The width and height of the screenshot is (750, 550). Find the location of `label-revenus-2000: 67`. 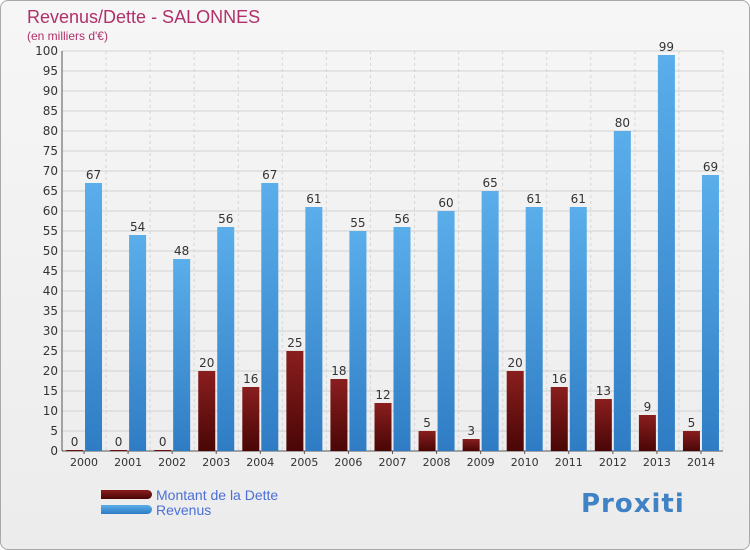

label-revenus-2000: 67 is located at coordinates (93, 175).